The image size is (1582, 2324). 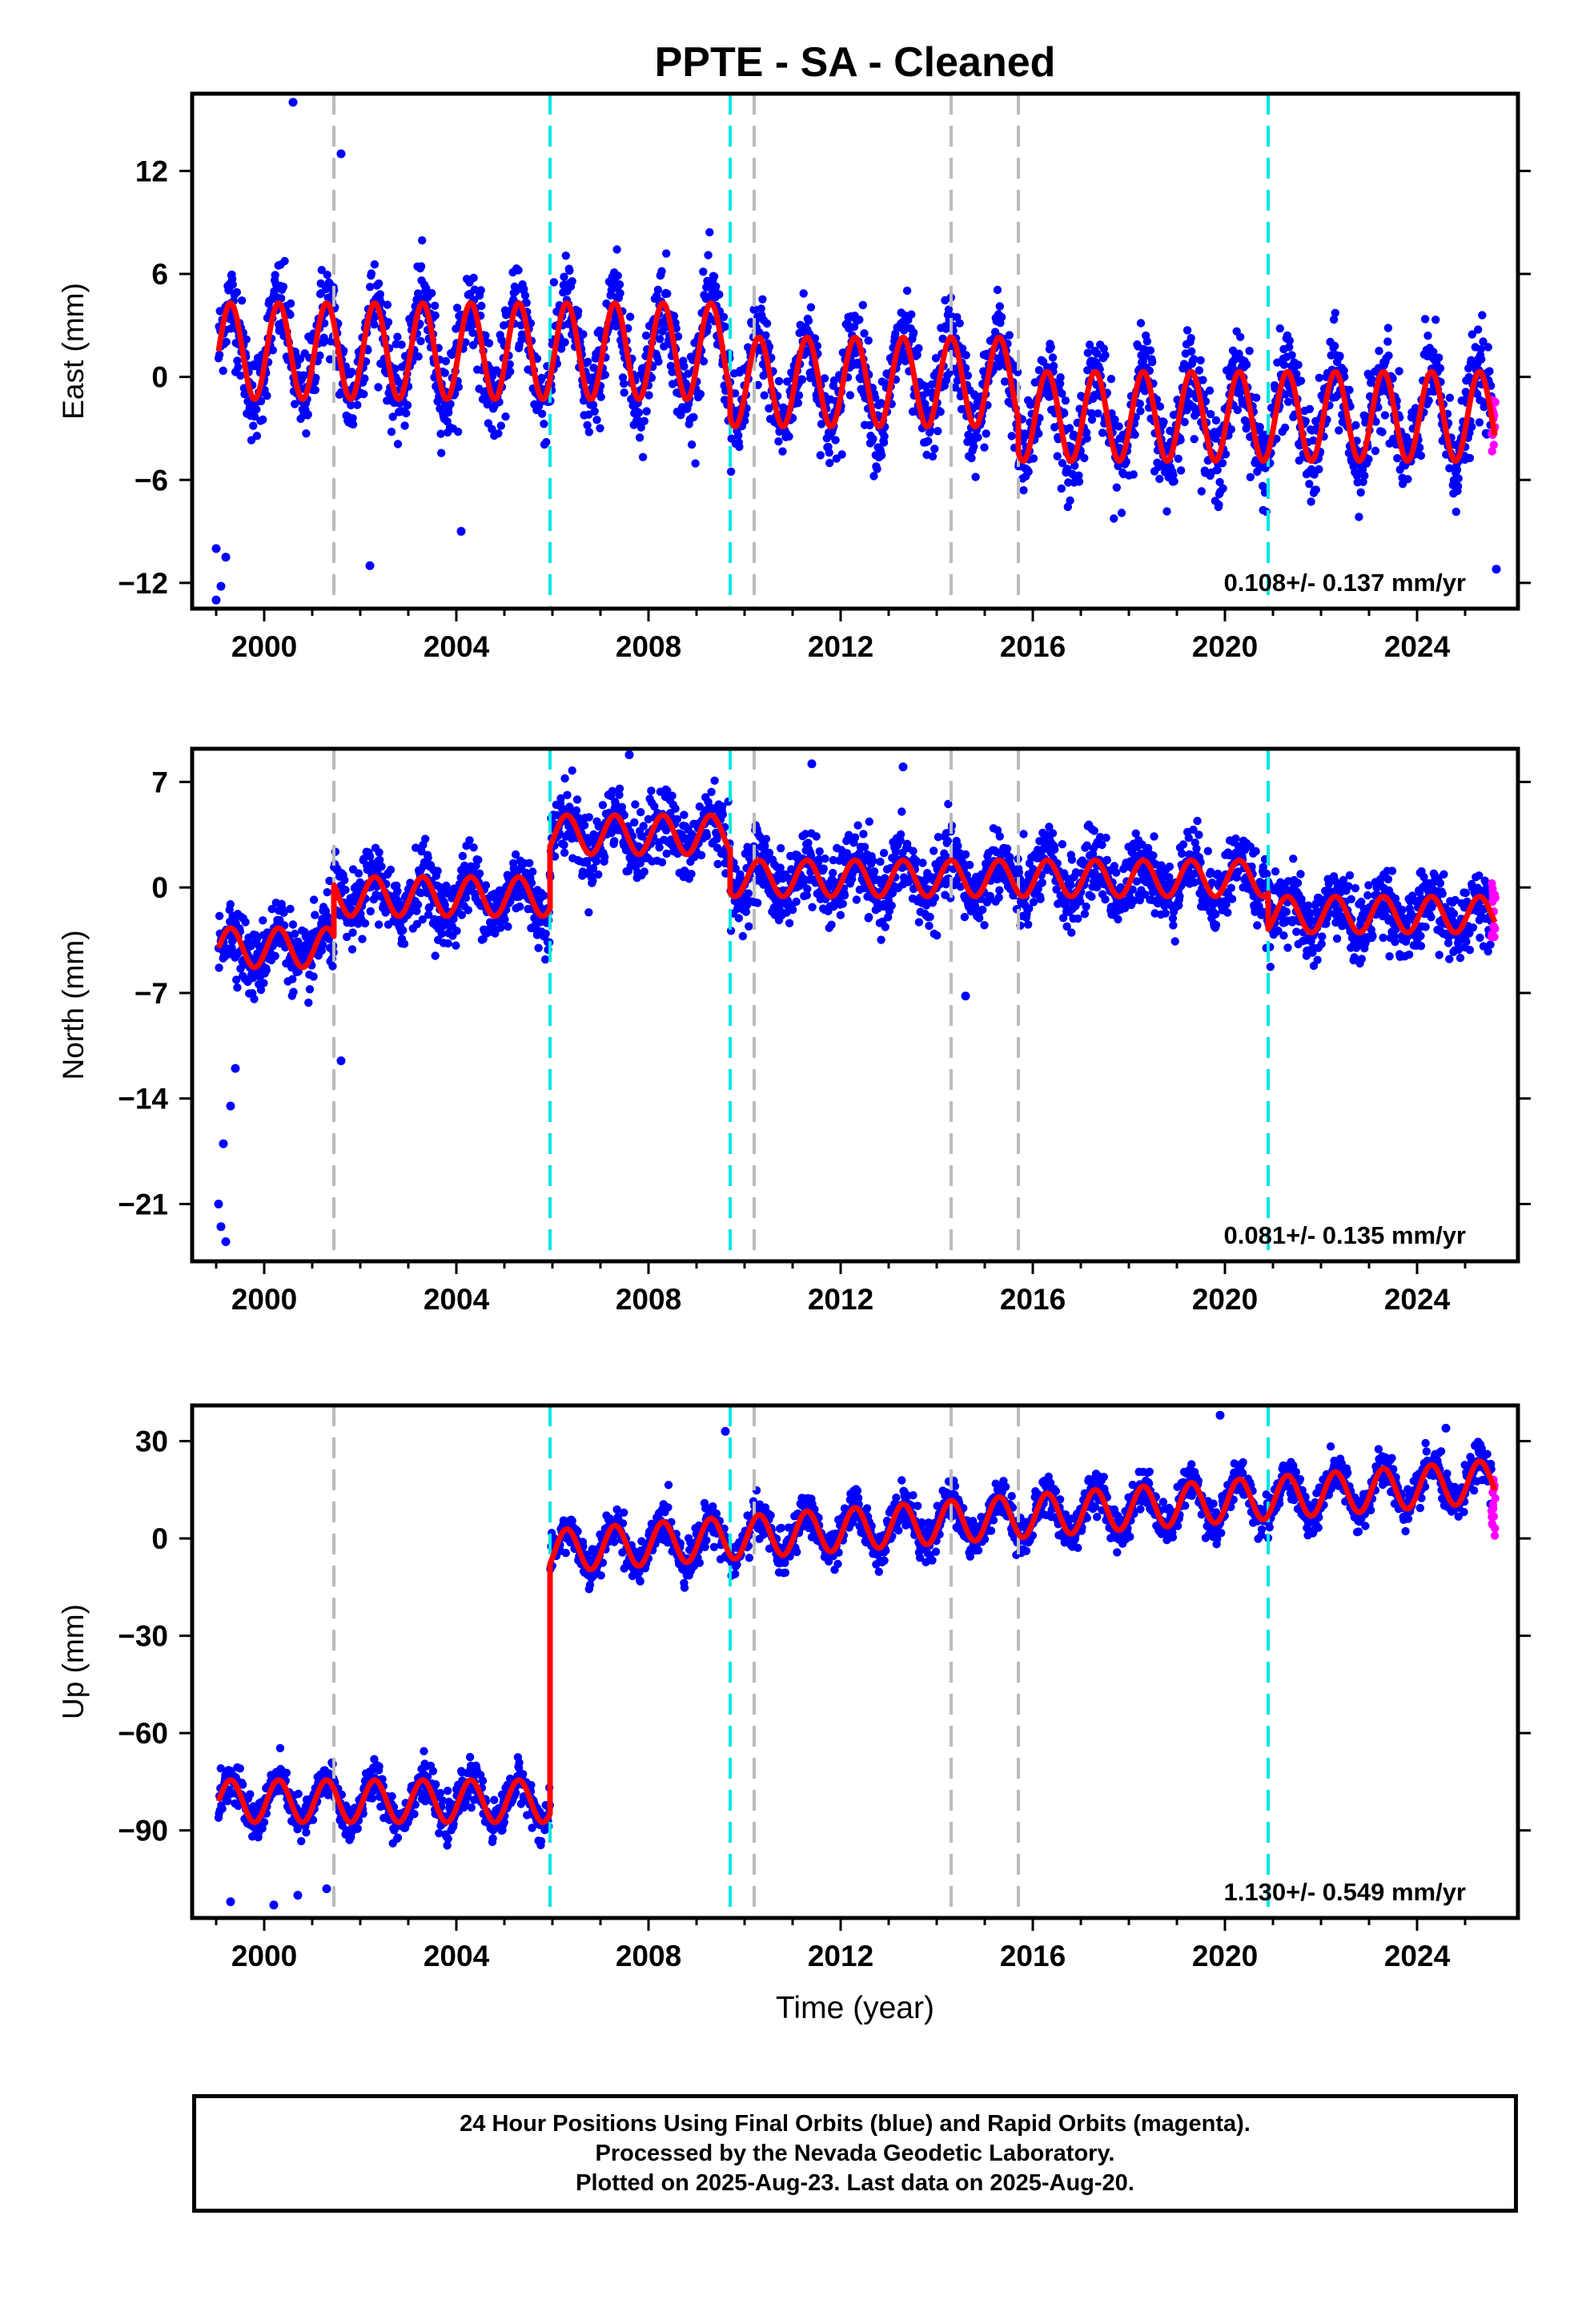 What do you see at coordinates (1117, 487) in the screenshot?
I see `east-point-1968` at bounding box center [1117, 487].